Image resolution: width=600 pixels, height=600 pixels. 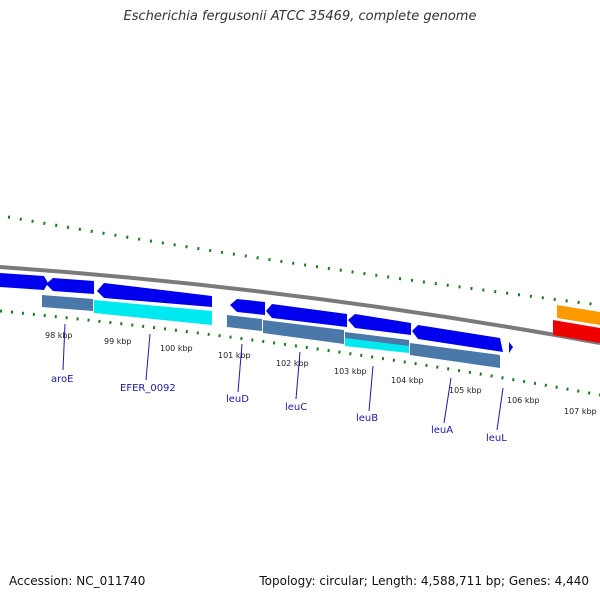 What do you see at coordinates (442, 430) in the screenshot?
I see `gene-label-leua: leuA` at bounding box center [442, 430].